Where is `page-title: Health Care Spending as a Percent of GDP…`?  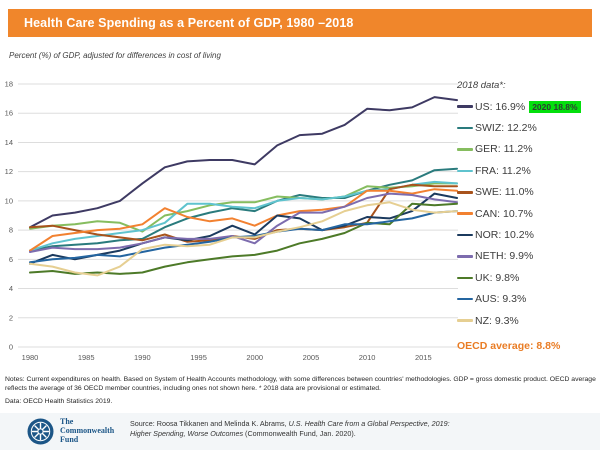 page-title: Health Care Spending as a Percent of GDP… is located at coordinates (189, 23).